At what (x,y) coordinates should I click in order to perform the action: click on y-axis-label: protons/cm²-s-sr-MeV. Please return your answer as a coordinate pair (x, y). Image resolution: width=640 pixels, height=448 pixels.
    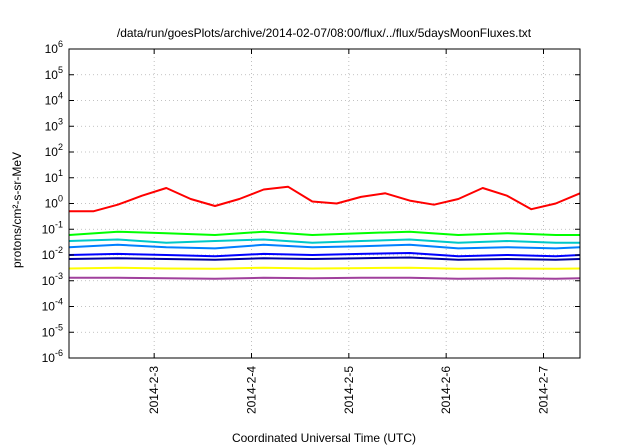
    Looking at the image, I should click on (17, 210).